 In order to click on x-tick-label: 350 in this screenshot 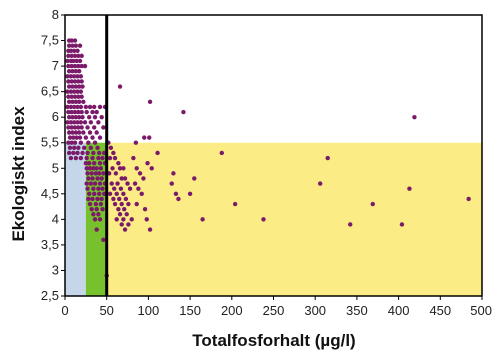, I will do `click(357, 310)`.